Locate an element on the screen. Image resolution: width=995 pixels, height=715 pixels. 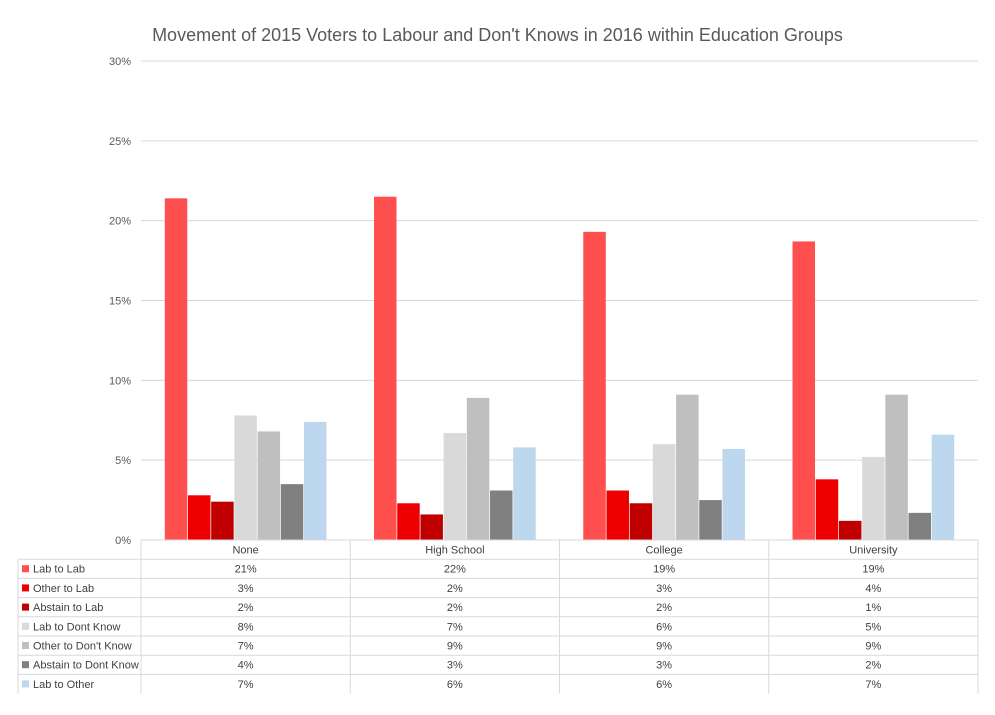
x-category-label: None is located at coordinates (245, 551).